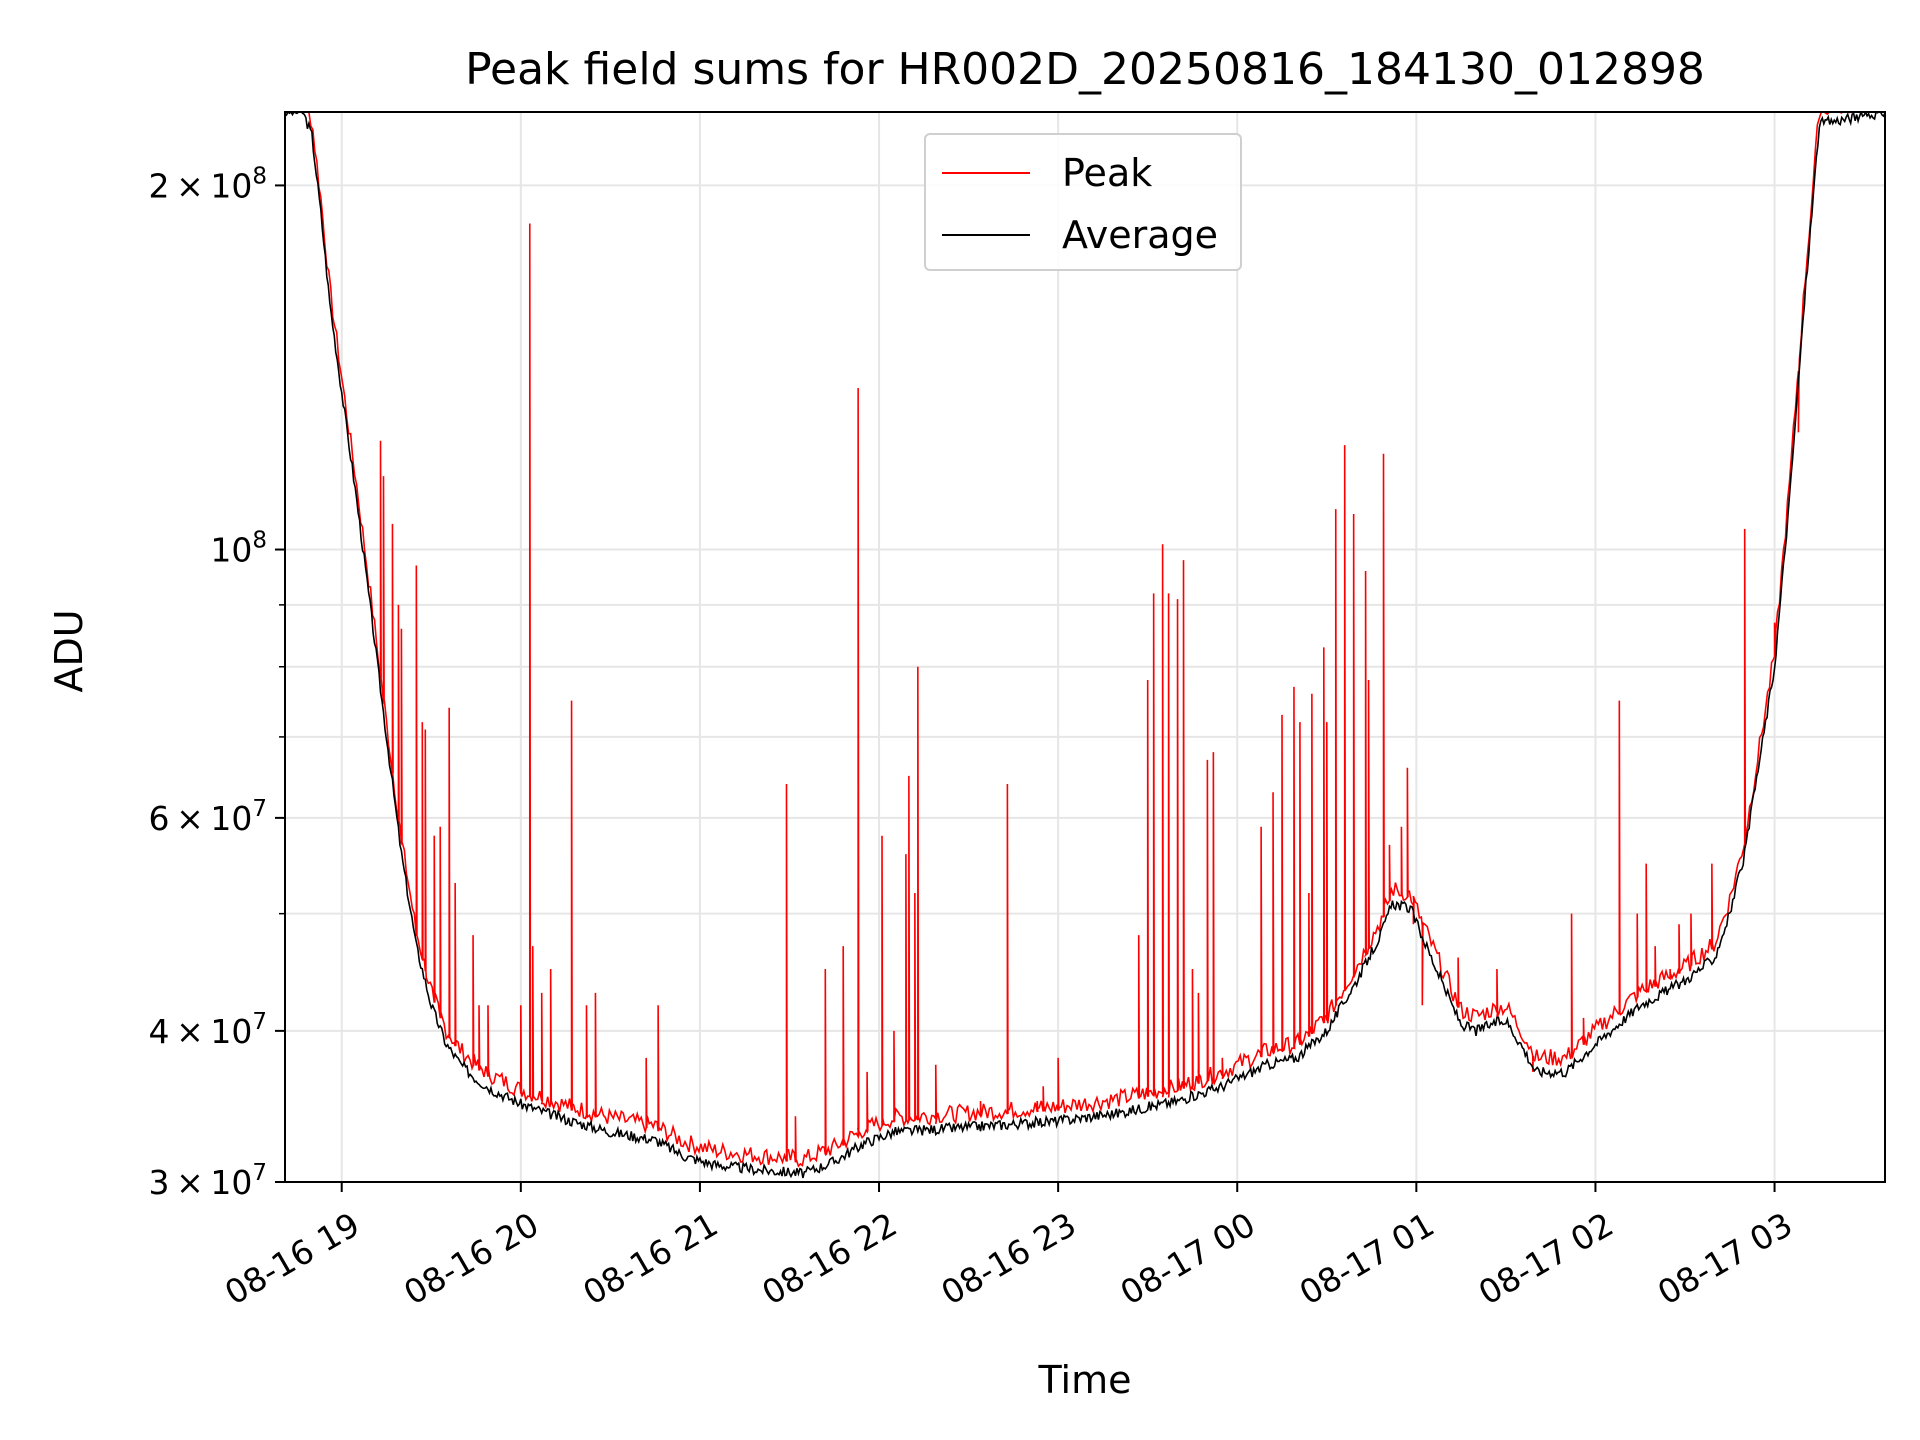 The height and width of the screenshot is (1440, 1920). I want to click on legend-item-average: Average, so click(1080, 235).